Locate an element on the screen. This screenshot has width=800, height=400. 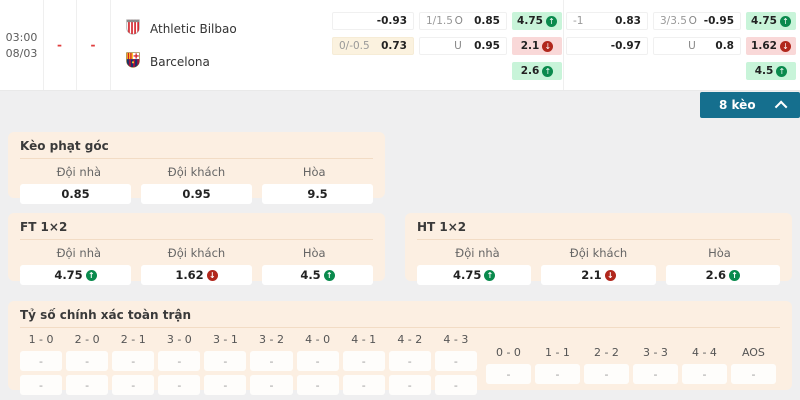
under-odds-cell: U 0.95 is located at coordinates (463, 46).